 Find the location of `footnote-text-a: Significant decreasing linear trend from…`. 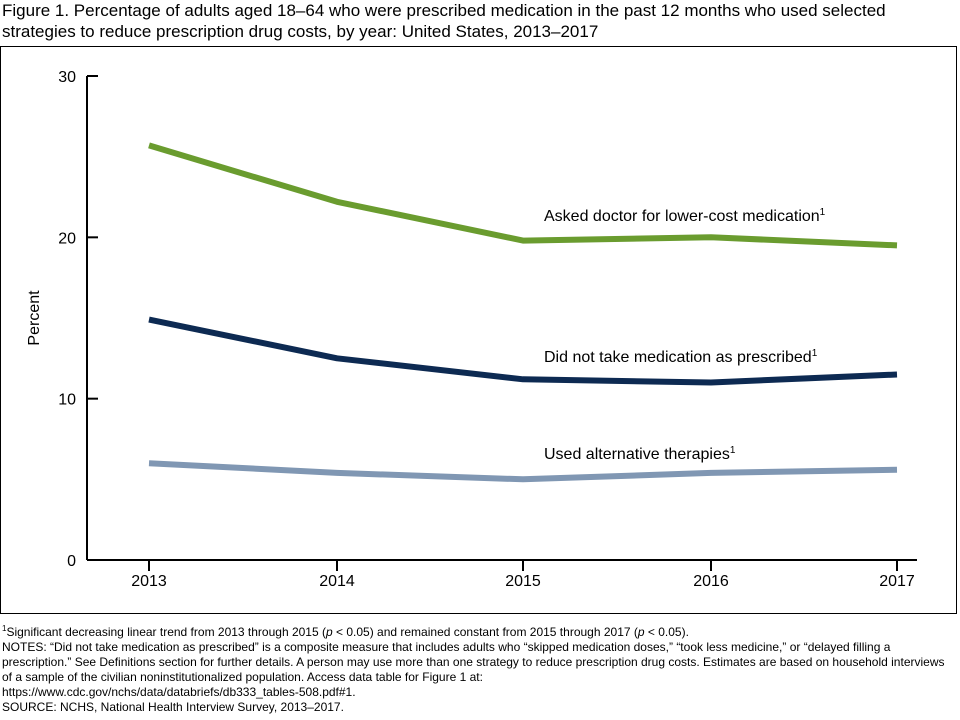

footnote-text-a: Significant decreasing linear trend from… is located at coordinates (166, 632).